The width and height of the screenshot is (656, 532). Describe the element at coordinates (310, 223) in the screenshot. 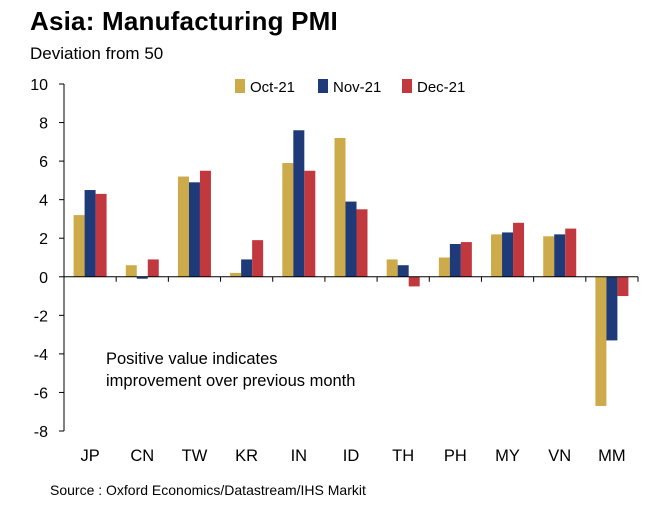

I see `bar-in-dec` at that location.